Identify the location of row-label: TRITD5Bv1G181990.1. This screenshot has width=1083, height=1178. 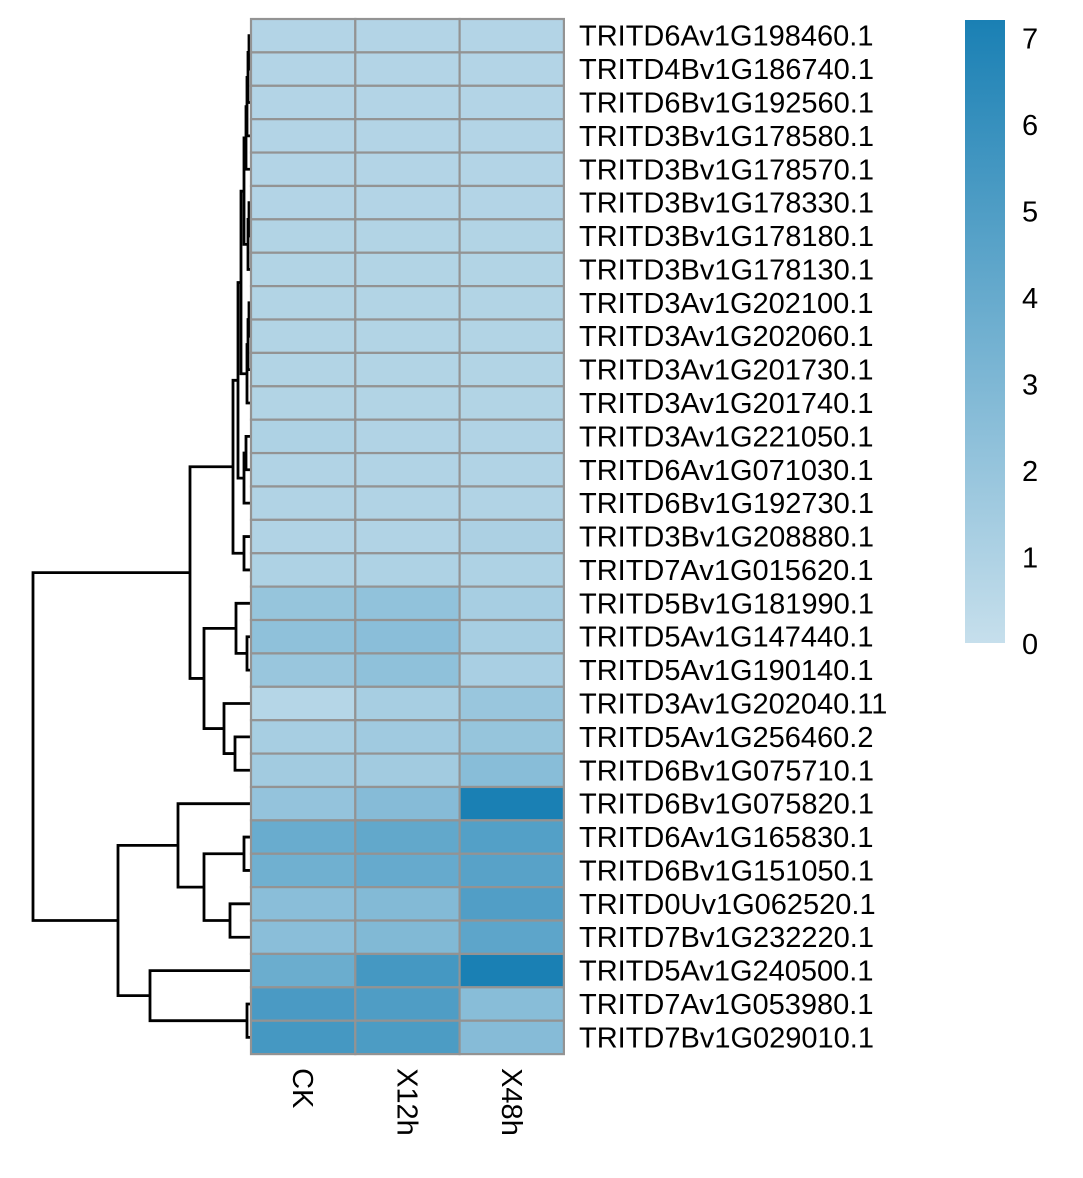
(726, 604).